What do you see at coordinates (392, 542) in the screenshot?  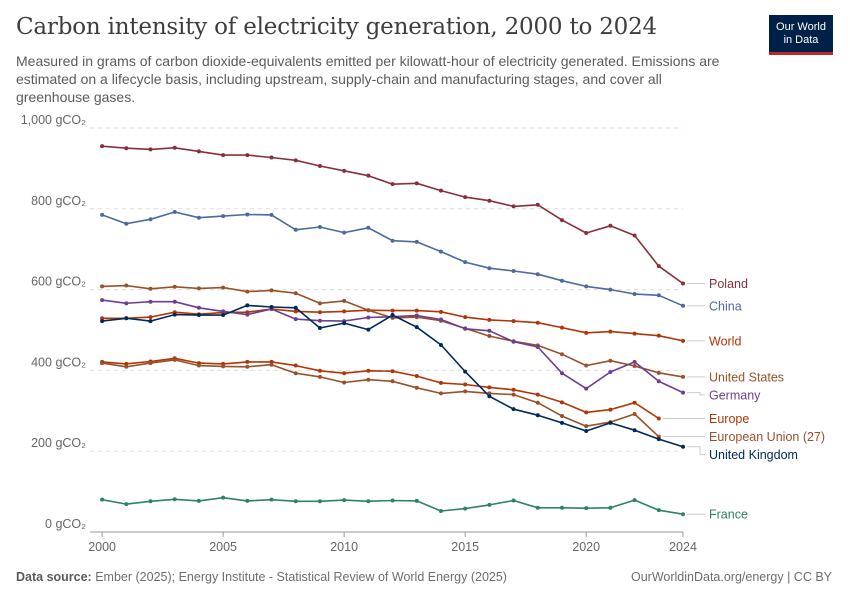 I see `x-axis: 2000 2005 2010 2015 2020 2024` at bounding box center [392, 542].